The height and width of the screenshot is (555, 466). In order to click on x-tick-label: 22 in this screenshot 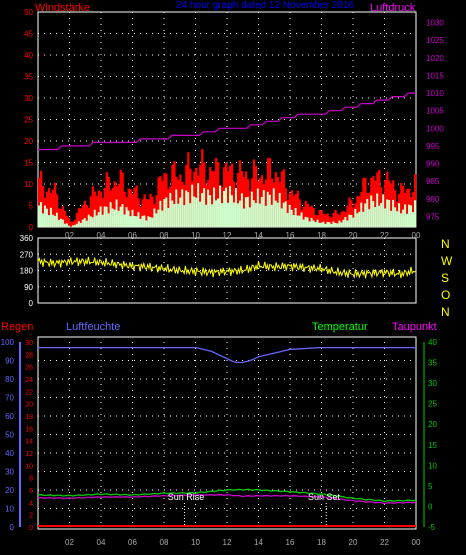, I will do `click(384, 542)`.